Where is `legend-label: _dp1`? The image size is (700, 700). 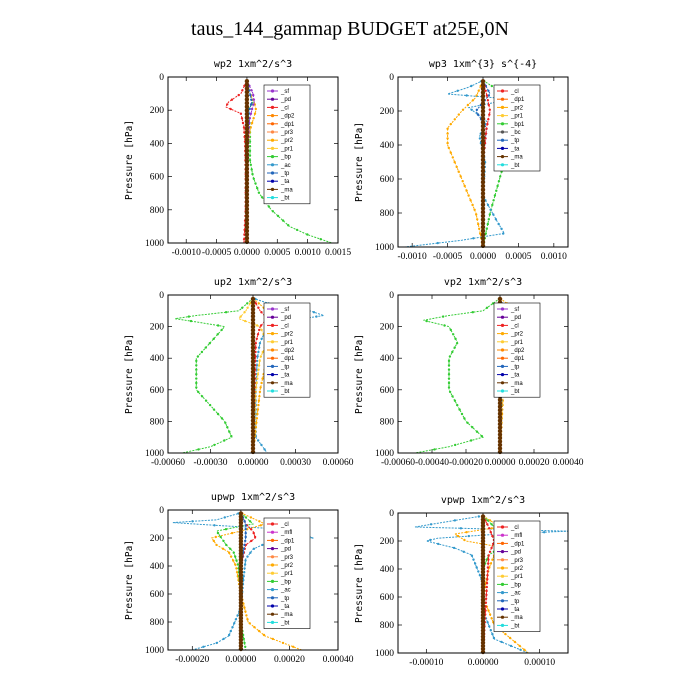
legend-label: _dp1 is located at coordinates (287, 125).